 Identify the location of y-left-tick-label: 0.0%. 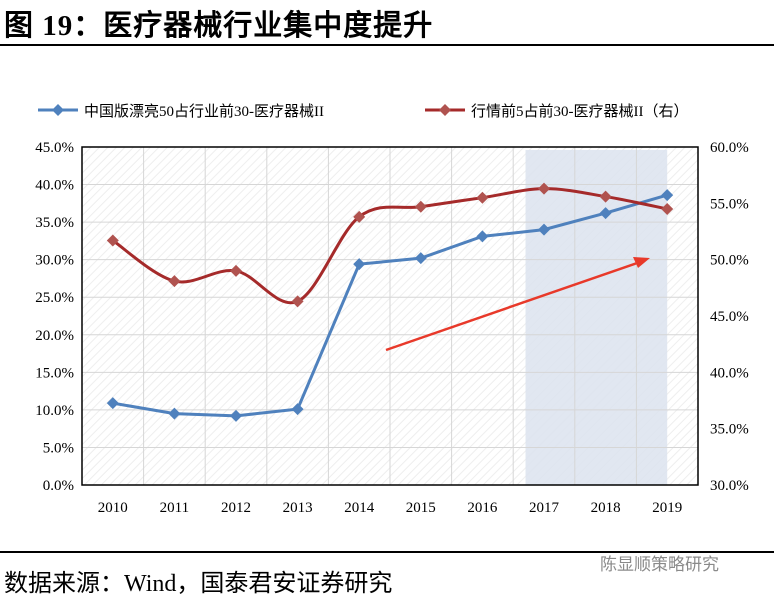
(58, 486).